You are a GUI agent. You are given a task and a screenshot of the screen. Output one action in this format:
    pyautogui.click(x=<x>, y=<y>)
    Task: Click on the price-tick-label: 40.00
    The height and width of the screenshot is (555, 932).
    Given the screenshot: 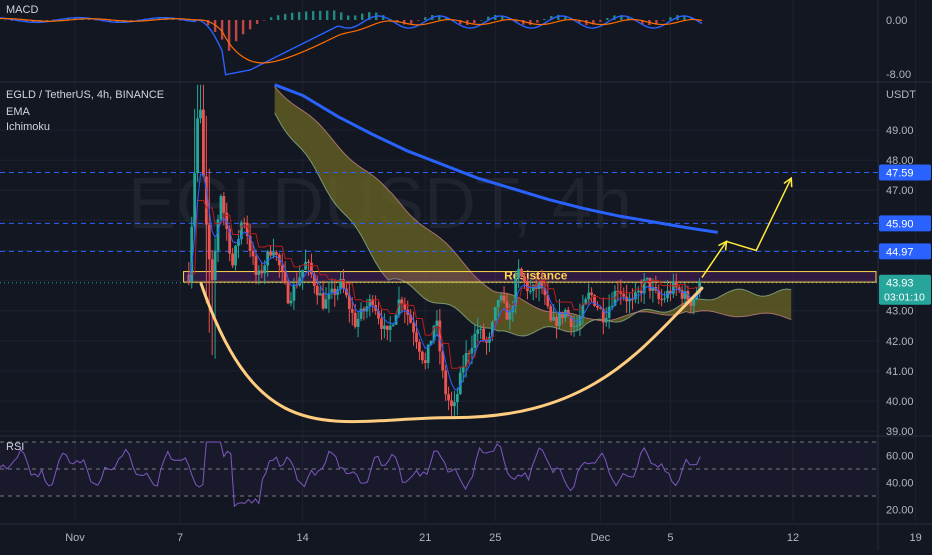 What is the action you would take?
    pyautogui.click(x=900, y=402)
    